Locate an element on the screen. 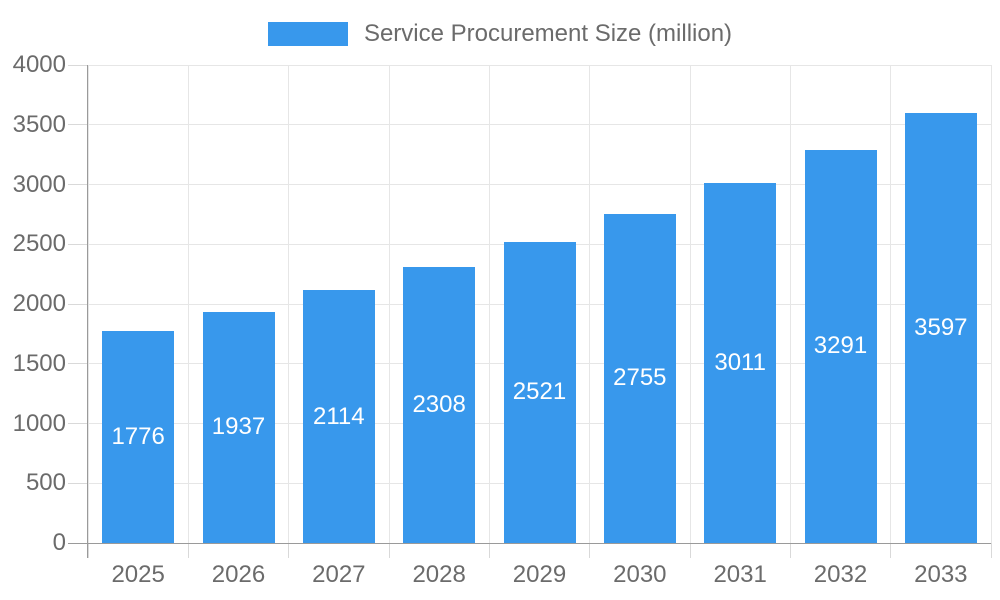 This screenshot has height=600, width=1000. bar-value-label: 2755 is located at coordinates (640, 378).